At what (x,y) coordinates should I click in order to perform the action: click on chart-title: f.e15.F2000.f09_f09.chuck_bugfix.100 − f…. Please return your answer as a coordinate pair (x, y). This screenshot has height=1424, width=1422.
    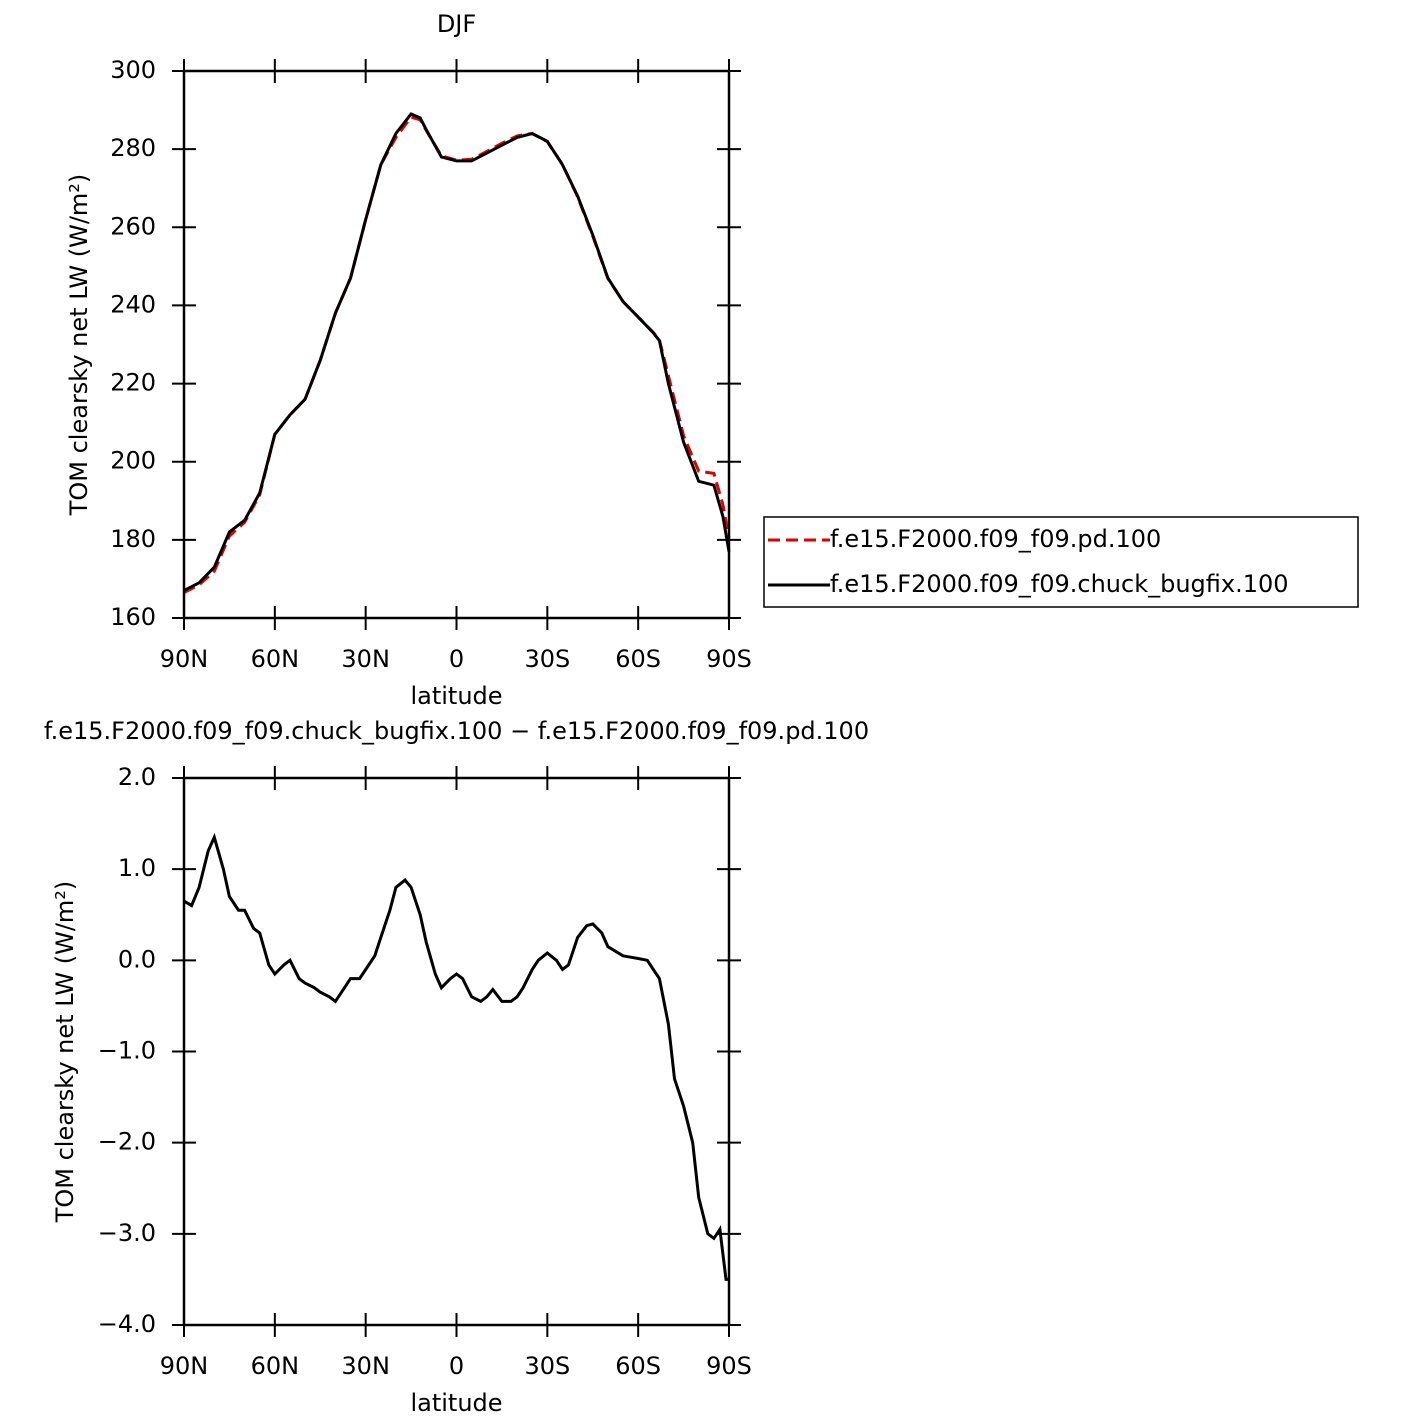
    Looking at the image, I should click on (456, 731).